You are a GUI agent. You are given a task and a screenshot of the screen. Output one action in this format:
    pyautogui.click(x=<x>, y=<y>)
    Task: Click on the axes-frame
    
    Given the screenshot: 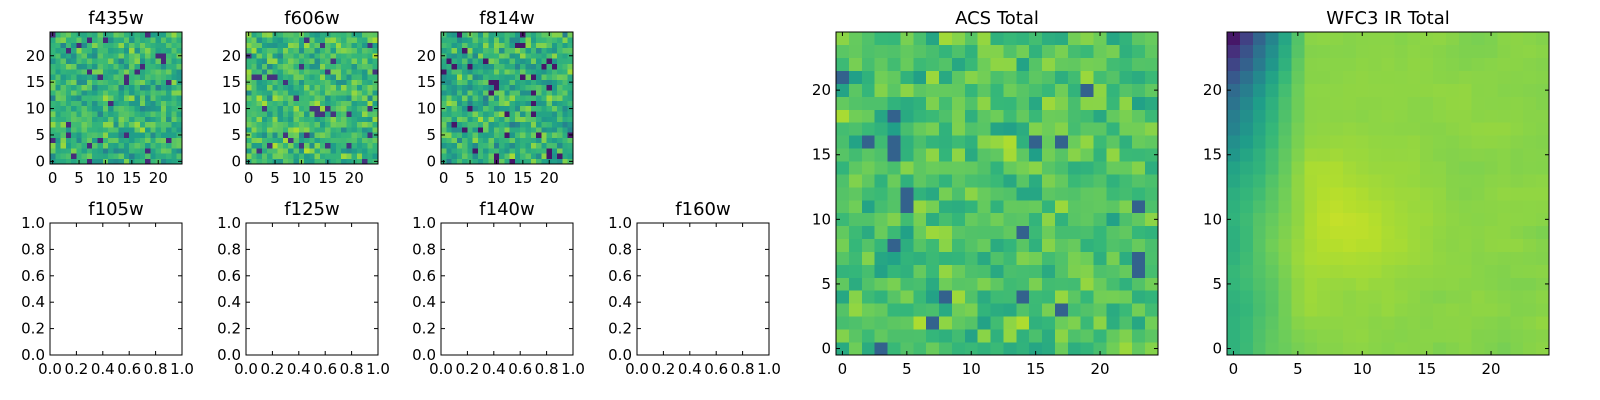 What is the action you would take?
    pyautogui.click(x=116, y=289)
    